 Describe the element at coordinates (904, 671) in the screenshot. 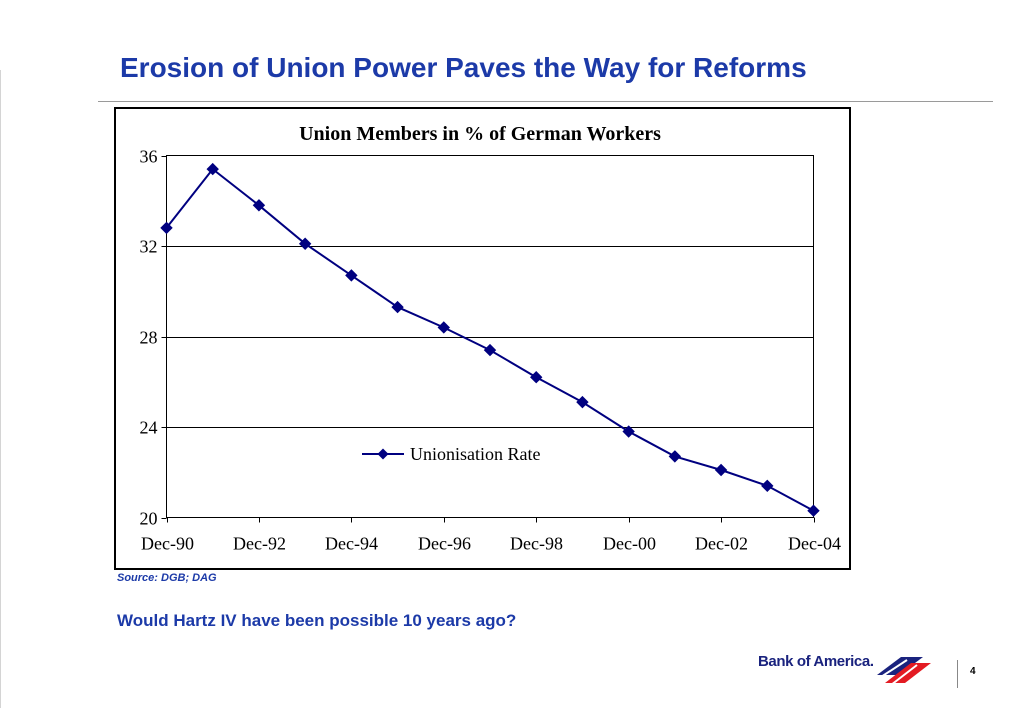

I see `bank-of-america-flag-icon` at that location.